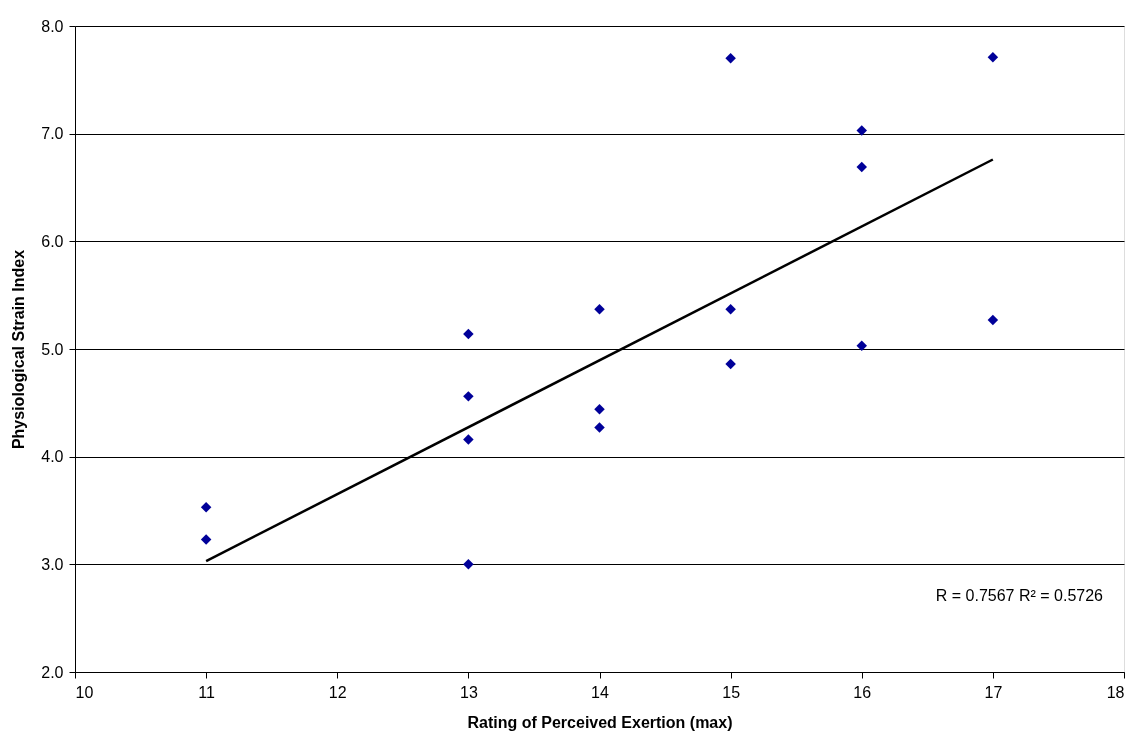 Image resolution: width=1141 pixels, height=740 pixels. I want to click on x-tick-label: 15, so click(731, 692).